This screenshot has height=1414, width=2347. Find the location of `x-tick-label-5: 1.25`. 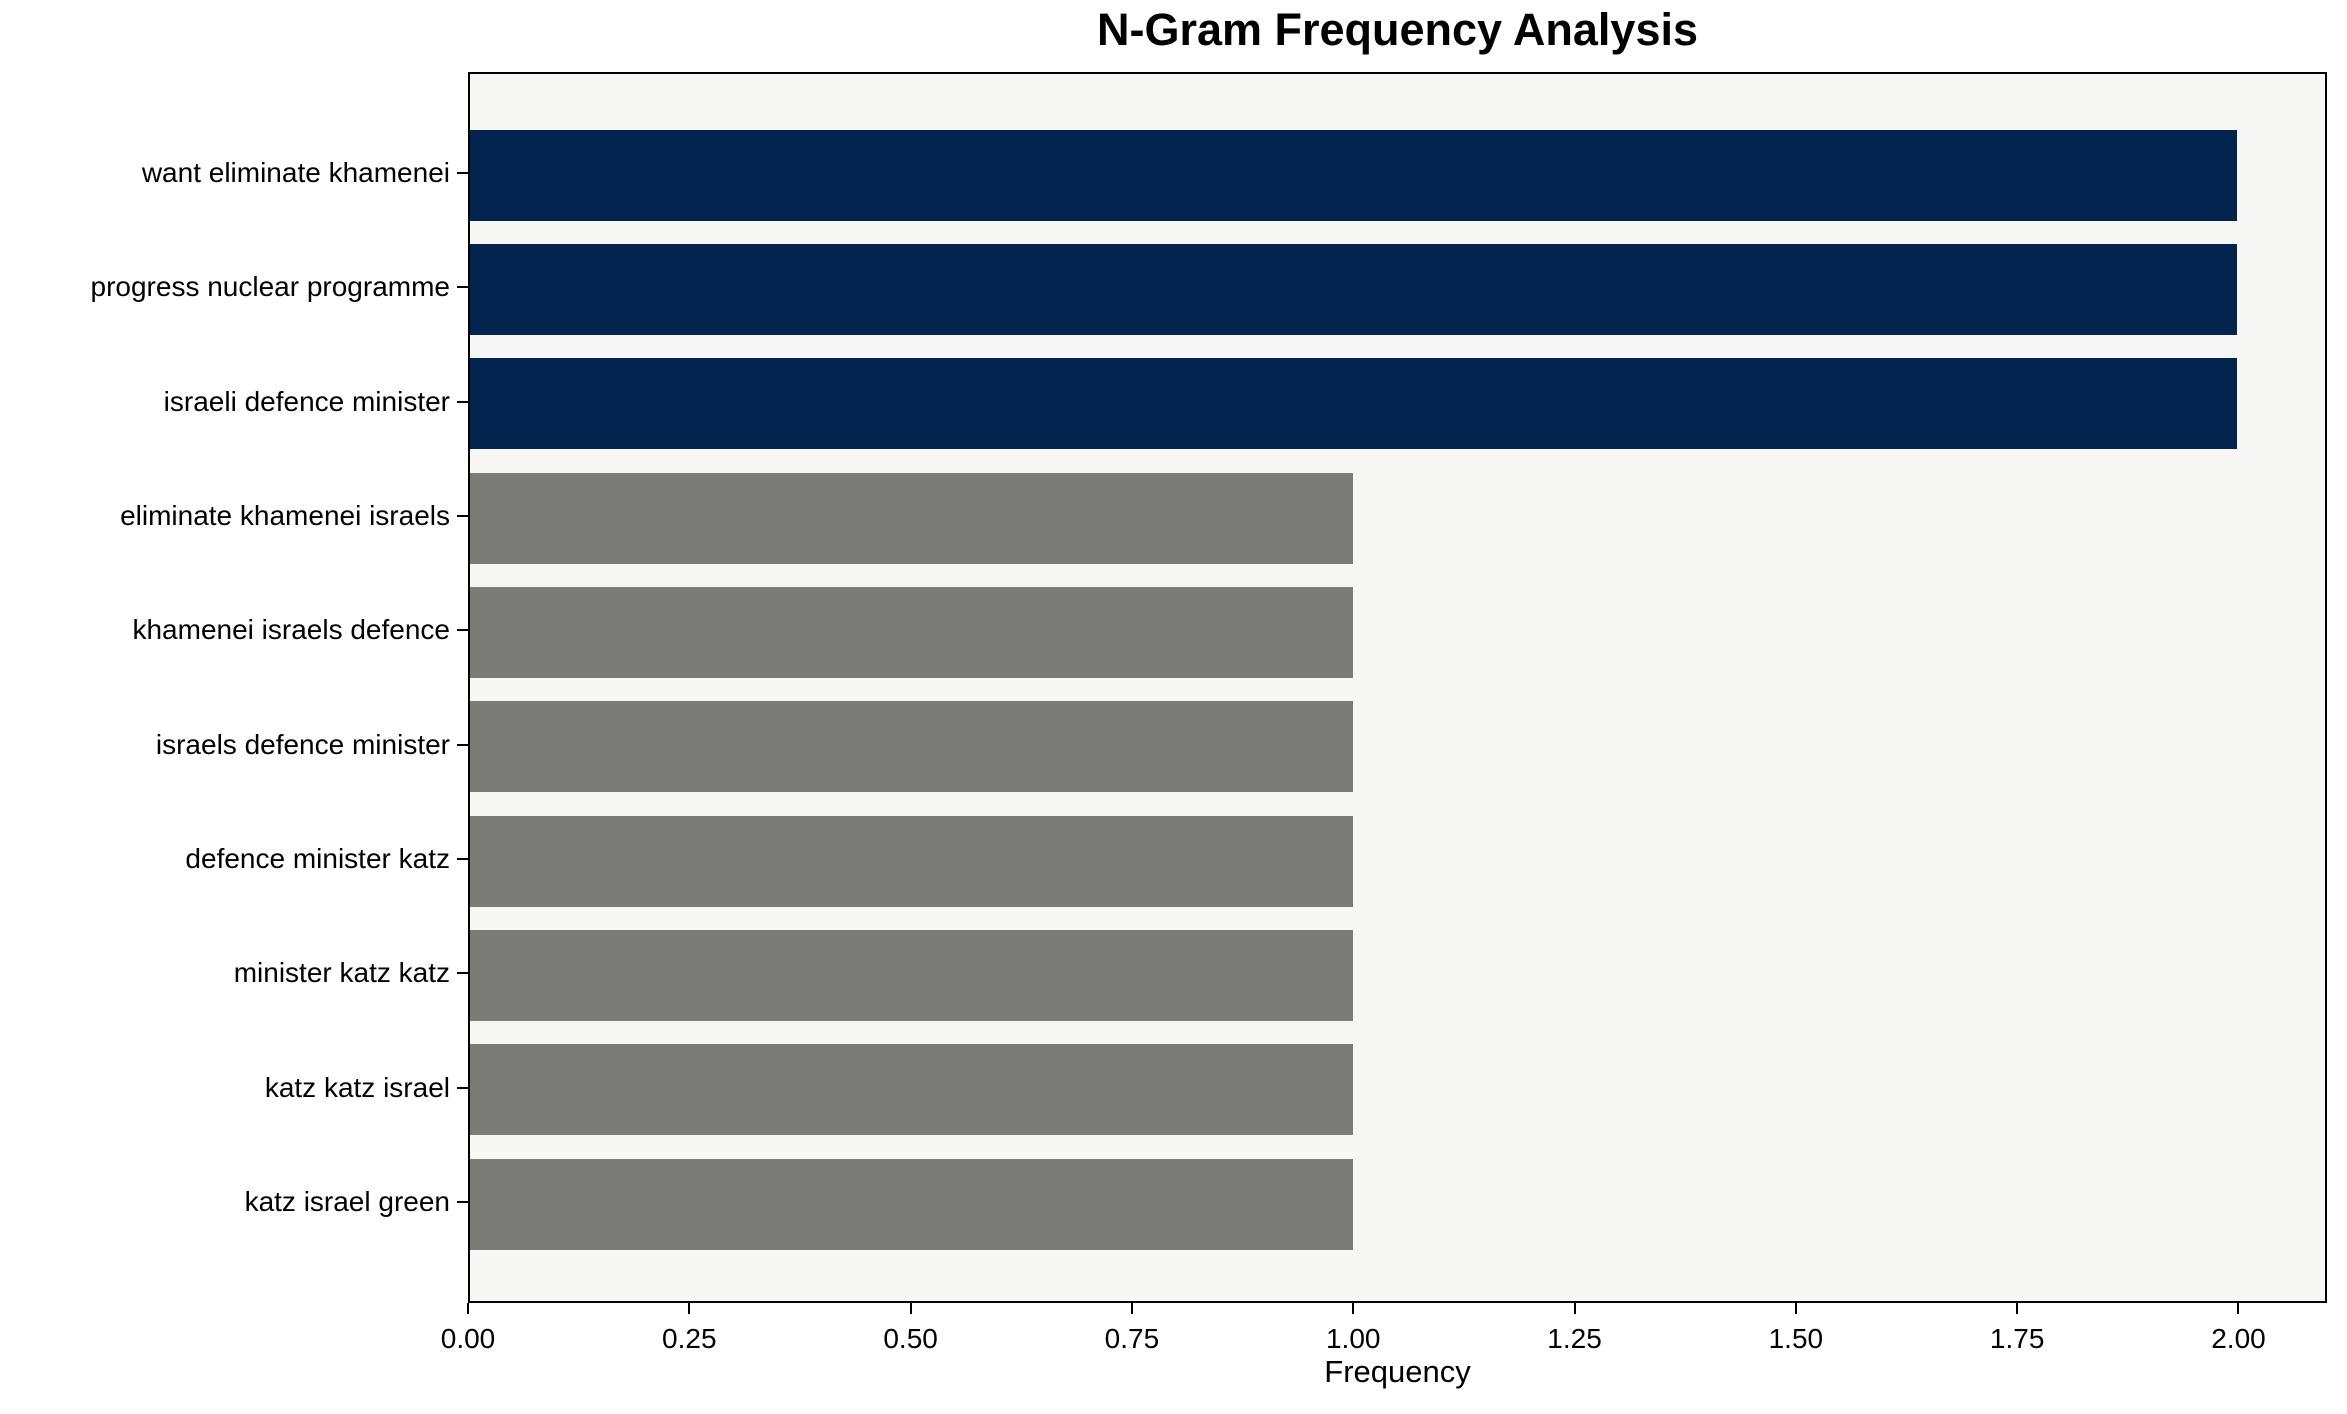

x-tick-label-5: 1.25 is located at coordinates (1574, 1338).